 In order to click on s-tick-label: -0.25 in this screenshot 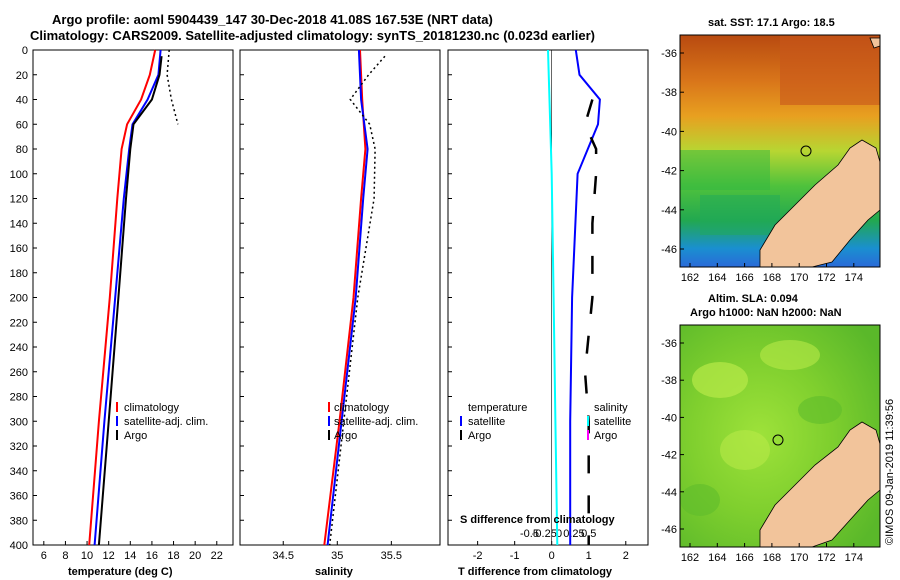, I will do `click(544, 534)`.